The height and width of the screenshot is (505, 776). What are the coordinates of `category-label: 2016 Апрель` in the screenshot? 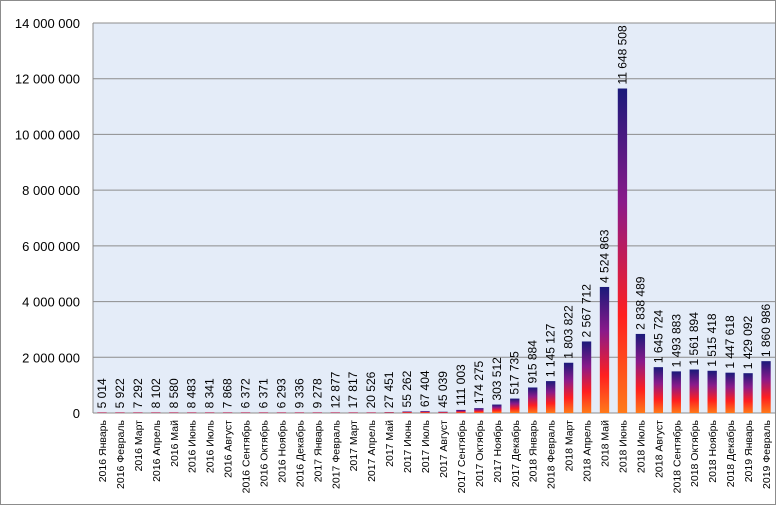 It's located at (157, 450).